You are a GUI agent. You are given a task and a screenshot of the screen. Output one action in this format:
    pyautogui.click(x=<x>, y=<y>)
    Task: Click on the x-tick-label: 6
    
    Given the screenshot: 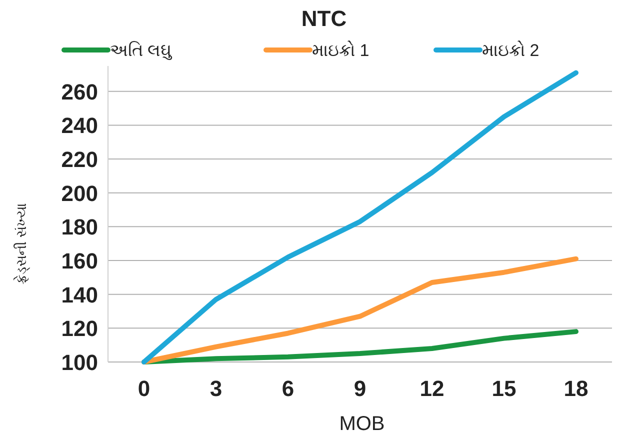 What is the action you would take?
    pyautogui.click(x=288, y=388)
    